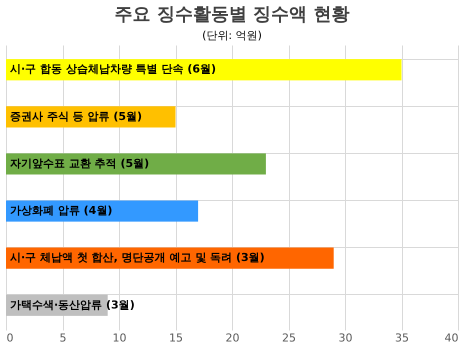 The image size is (468, 349). I want to click on x-tick-label: 0, so click(10, 338).